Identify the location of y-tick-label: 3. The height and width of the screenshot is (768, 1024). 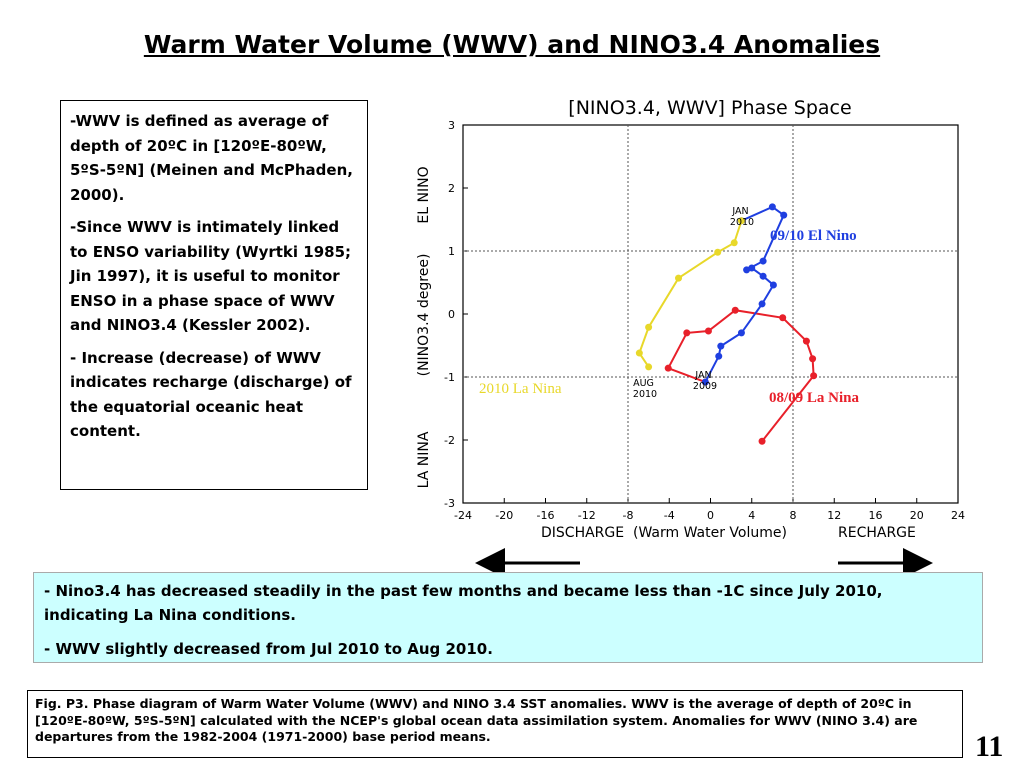
(451, 125).